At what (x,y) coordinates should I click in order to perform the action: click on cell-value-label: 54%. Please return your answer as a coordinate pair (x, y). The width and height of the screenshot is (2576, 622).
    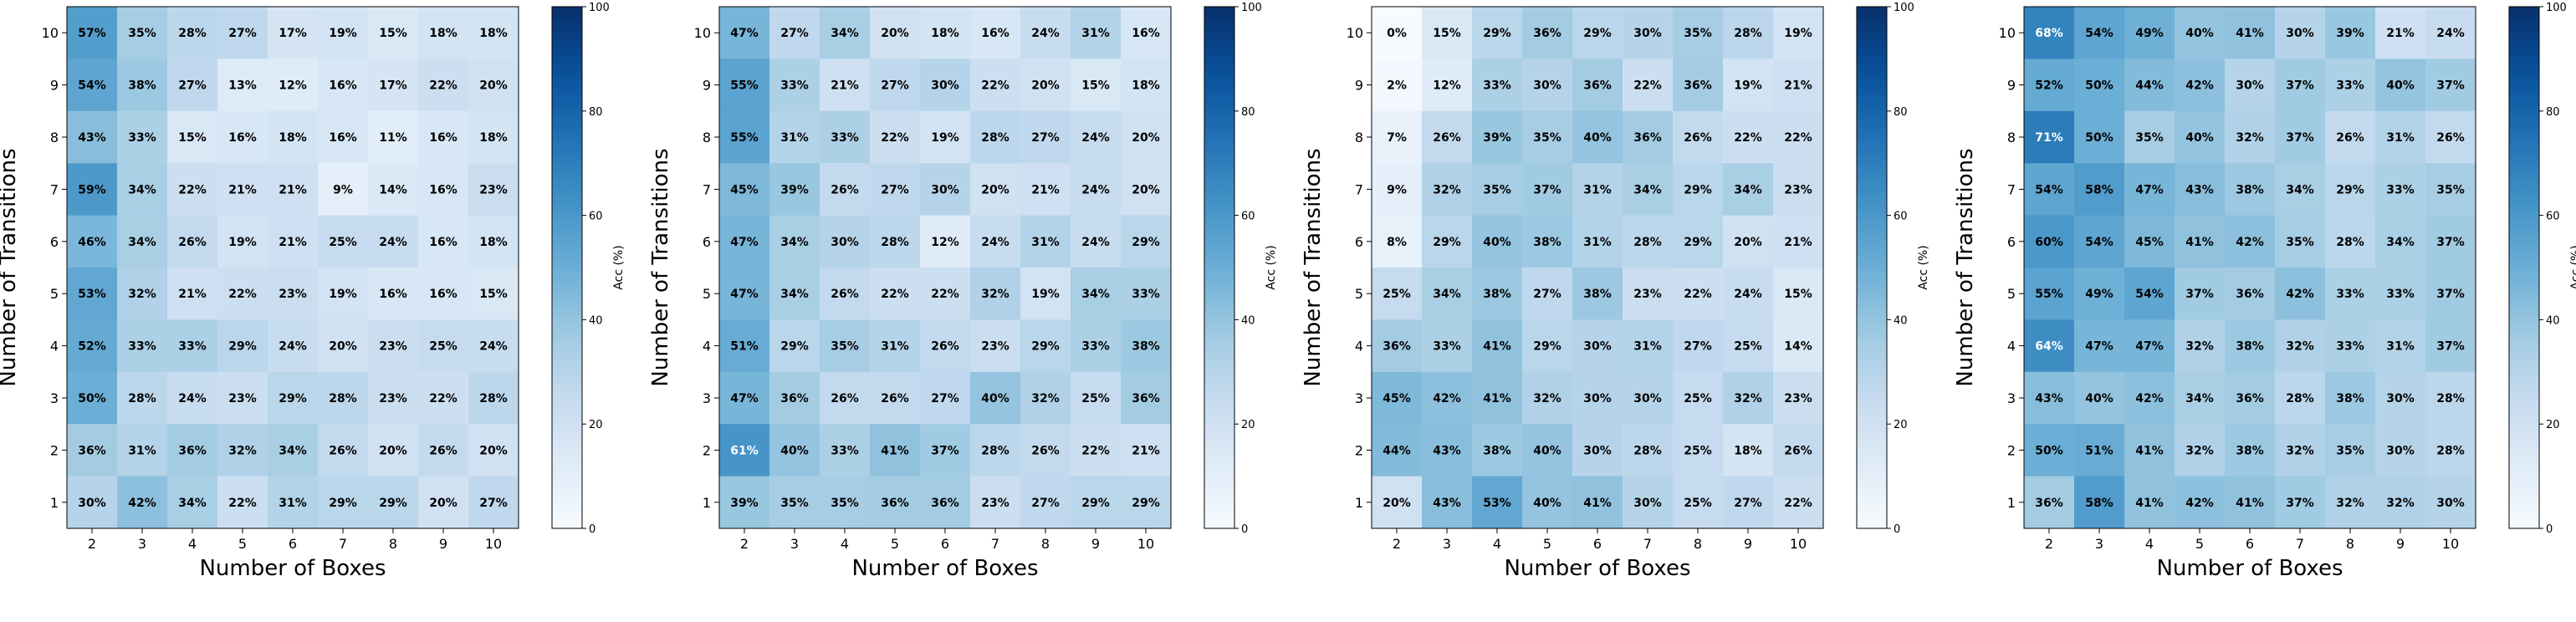
    Looking at the image, I should click on (2149, 294).